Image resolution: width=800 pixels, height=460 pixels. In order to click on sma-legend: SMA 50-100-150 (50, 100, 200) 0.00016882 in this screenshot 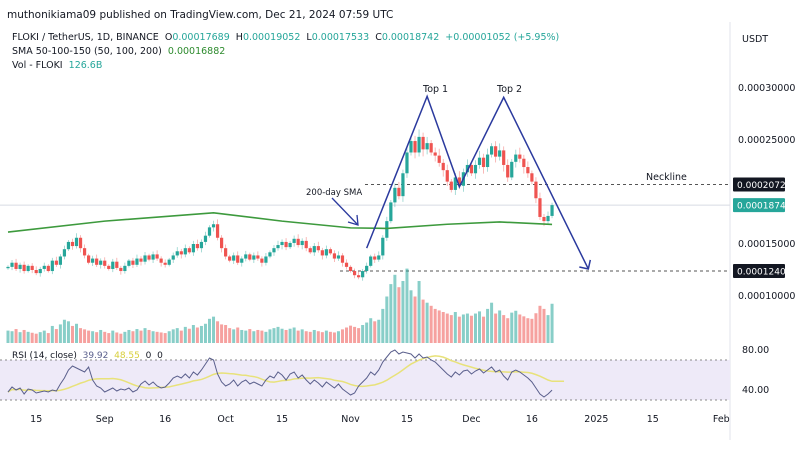, I will do `click(118, 51)`.